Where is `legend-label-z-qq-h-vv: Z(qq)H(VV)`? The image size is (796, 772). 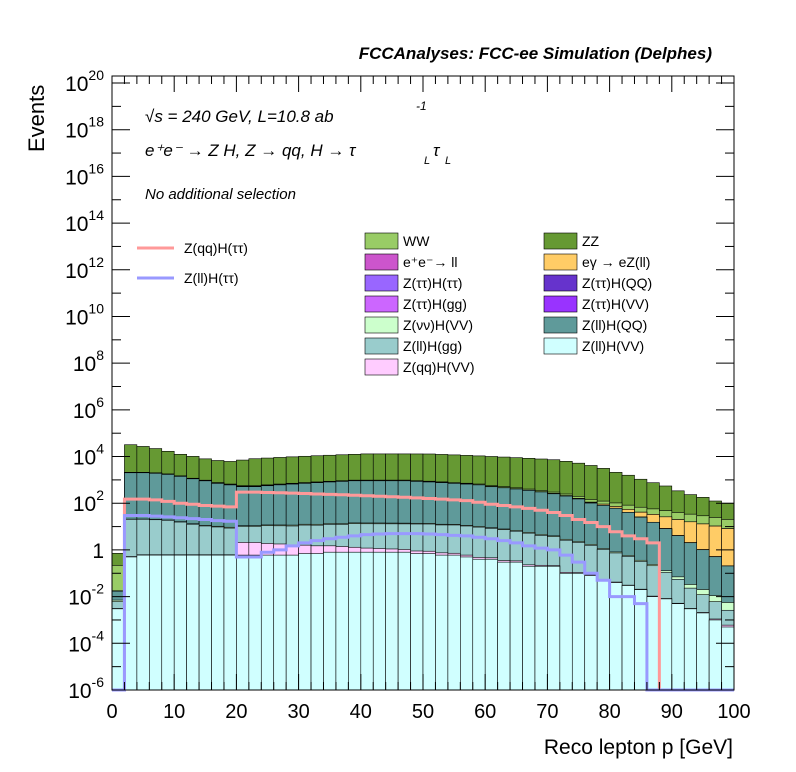 legend-label-z-qq-h-vv: Z(qq)H(VV) is located at coordinates (439, 367).